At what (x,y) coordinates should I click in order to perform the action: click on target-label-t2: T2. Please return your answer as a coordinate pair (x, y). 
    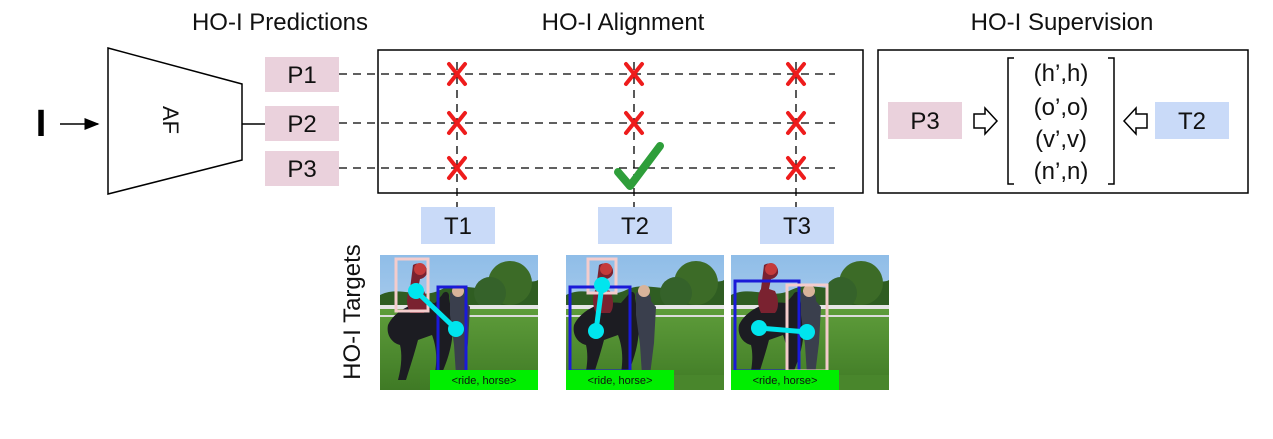
    Looking at the image, I should click on (635, 226).